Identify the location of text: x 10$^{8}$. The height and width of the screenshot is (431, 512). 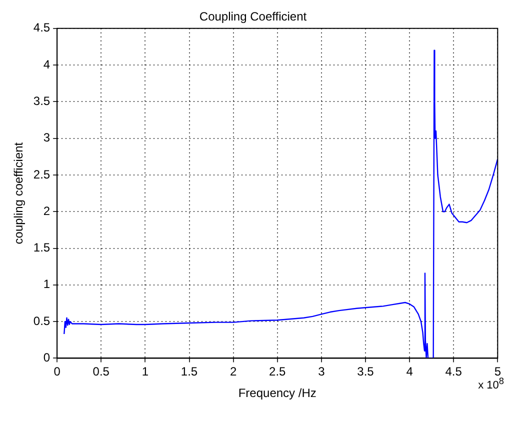
(491, 384).